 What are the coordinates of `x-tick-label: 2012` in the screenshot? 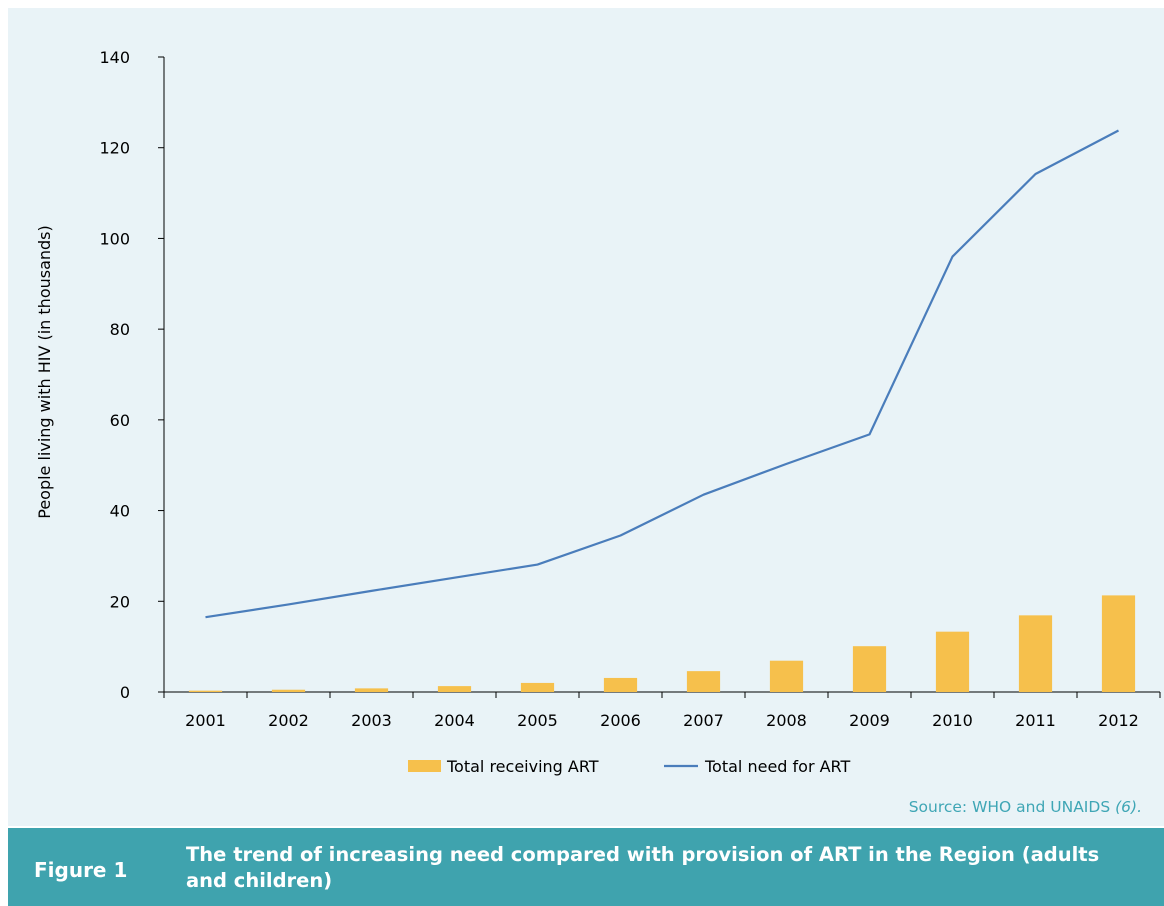 It's located at (1118, 720).